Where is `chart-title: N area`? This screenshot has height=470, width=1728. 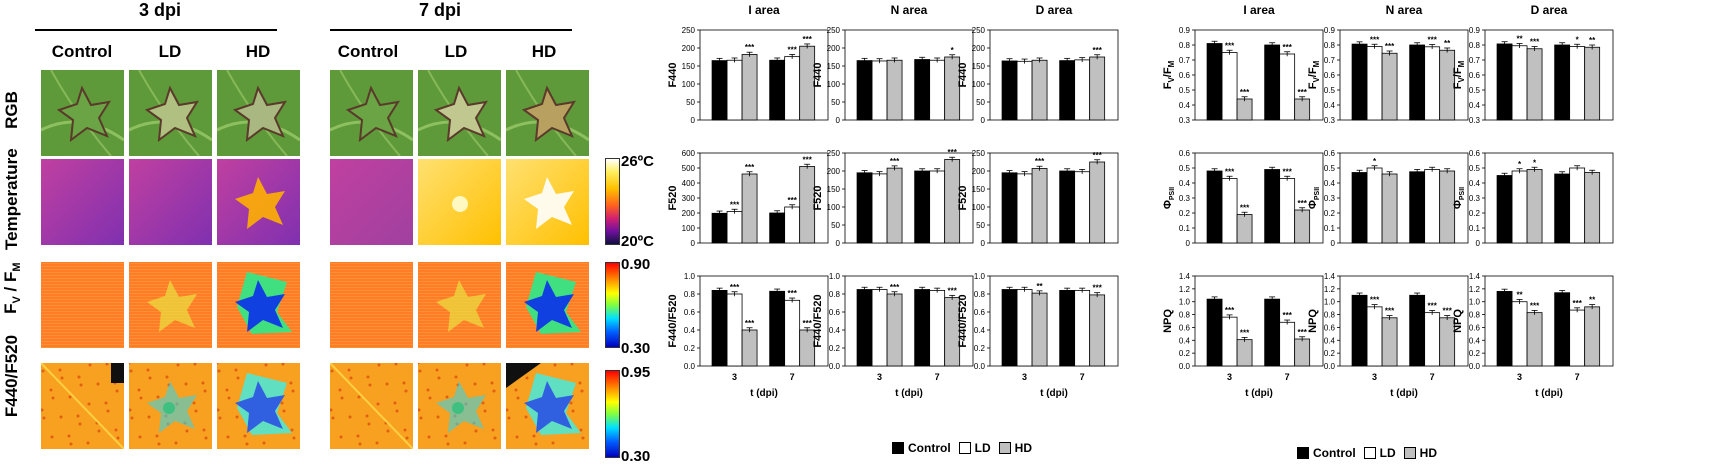 chart-title: N area is located at coordinates (1404, 10).